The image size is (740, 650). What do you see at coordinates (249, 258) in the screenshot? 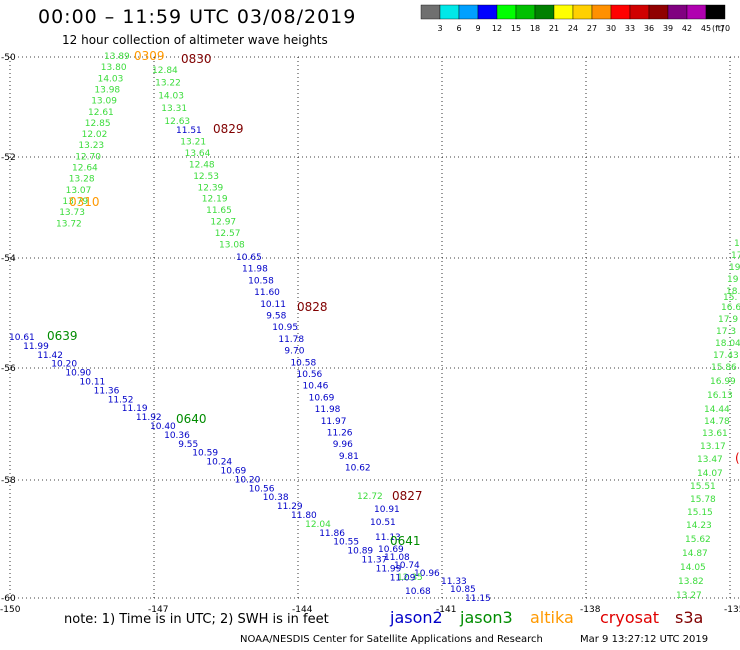
I see `wave-height-value: 10.65` at bounding box center [249, 258].